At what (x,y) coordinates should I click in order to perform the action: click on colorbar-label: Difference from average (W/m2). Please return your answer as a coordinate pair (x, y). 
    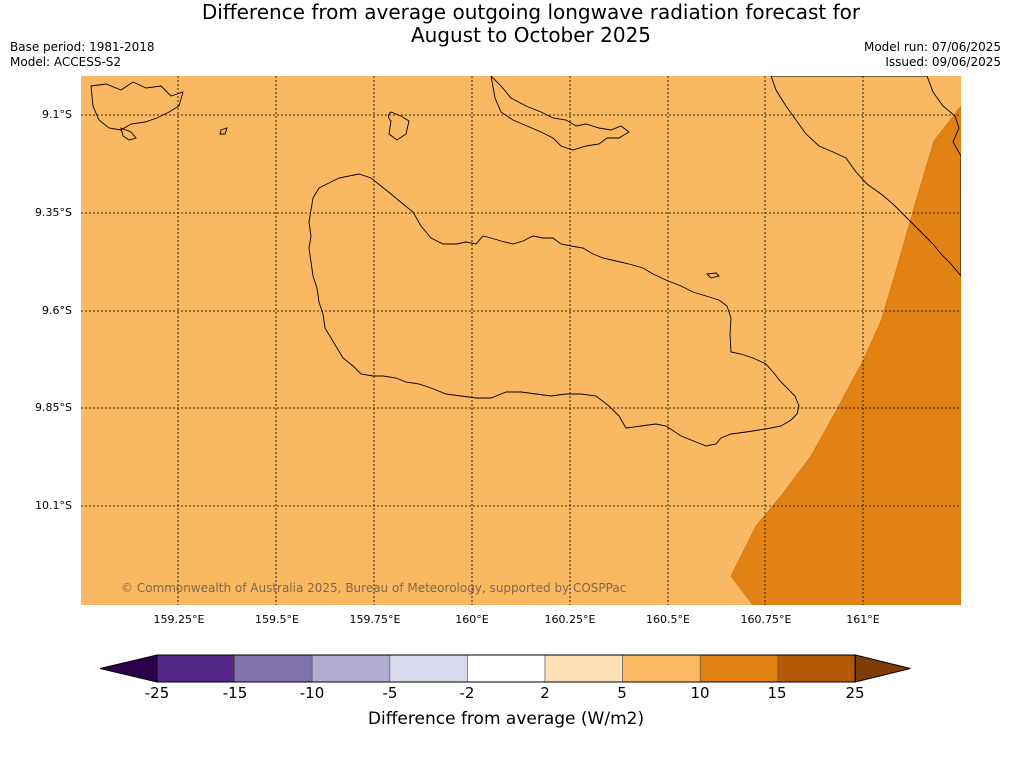
    Looking at the image, I should click on (506, 719).